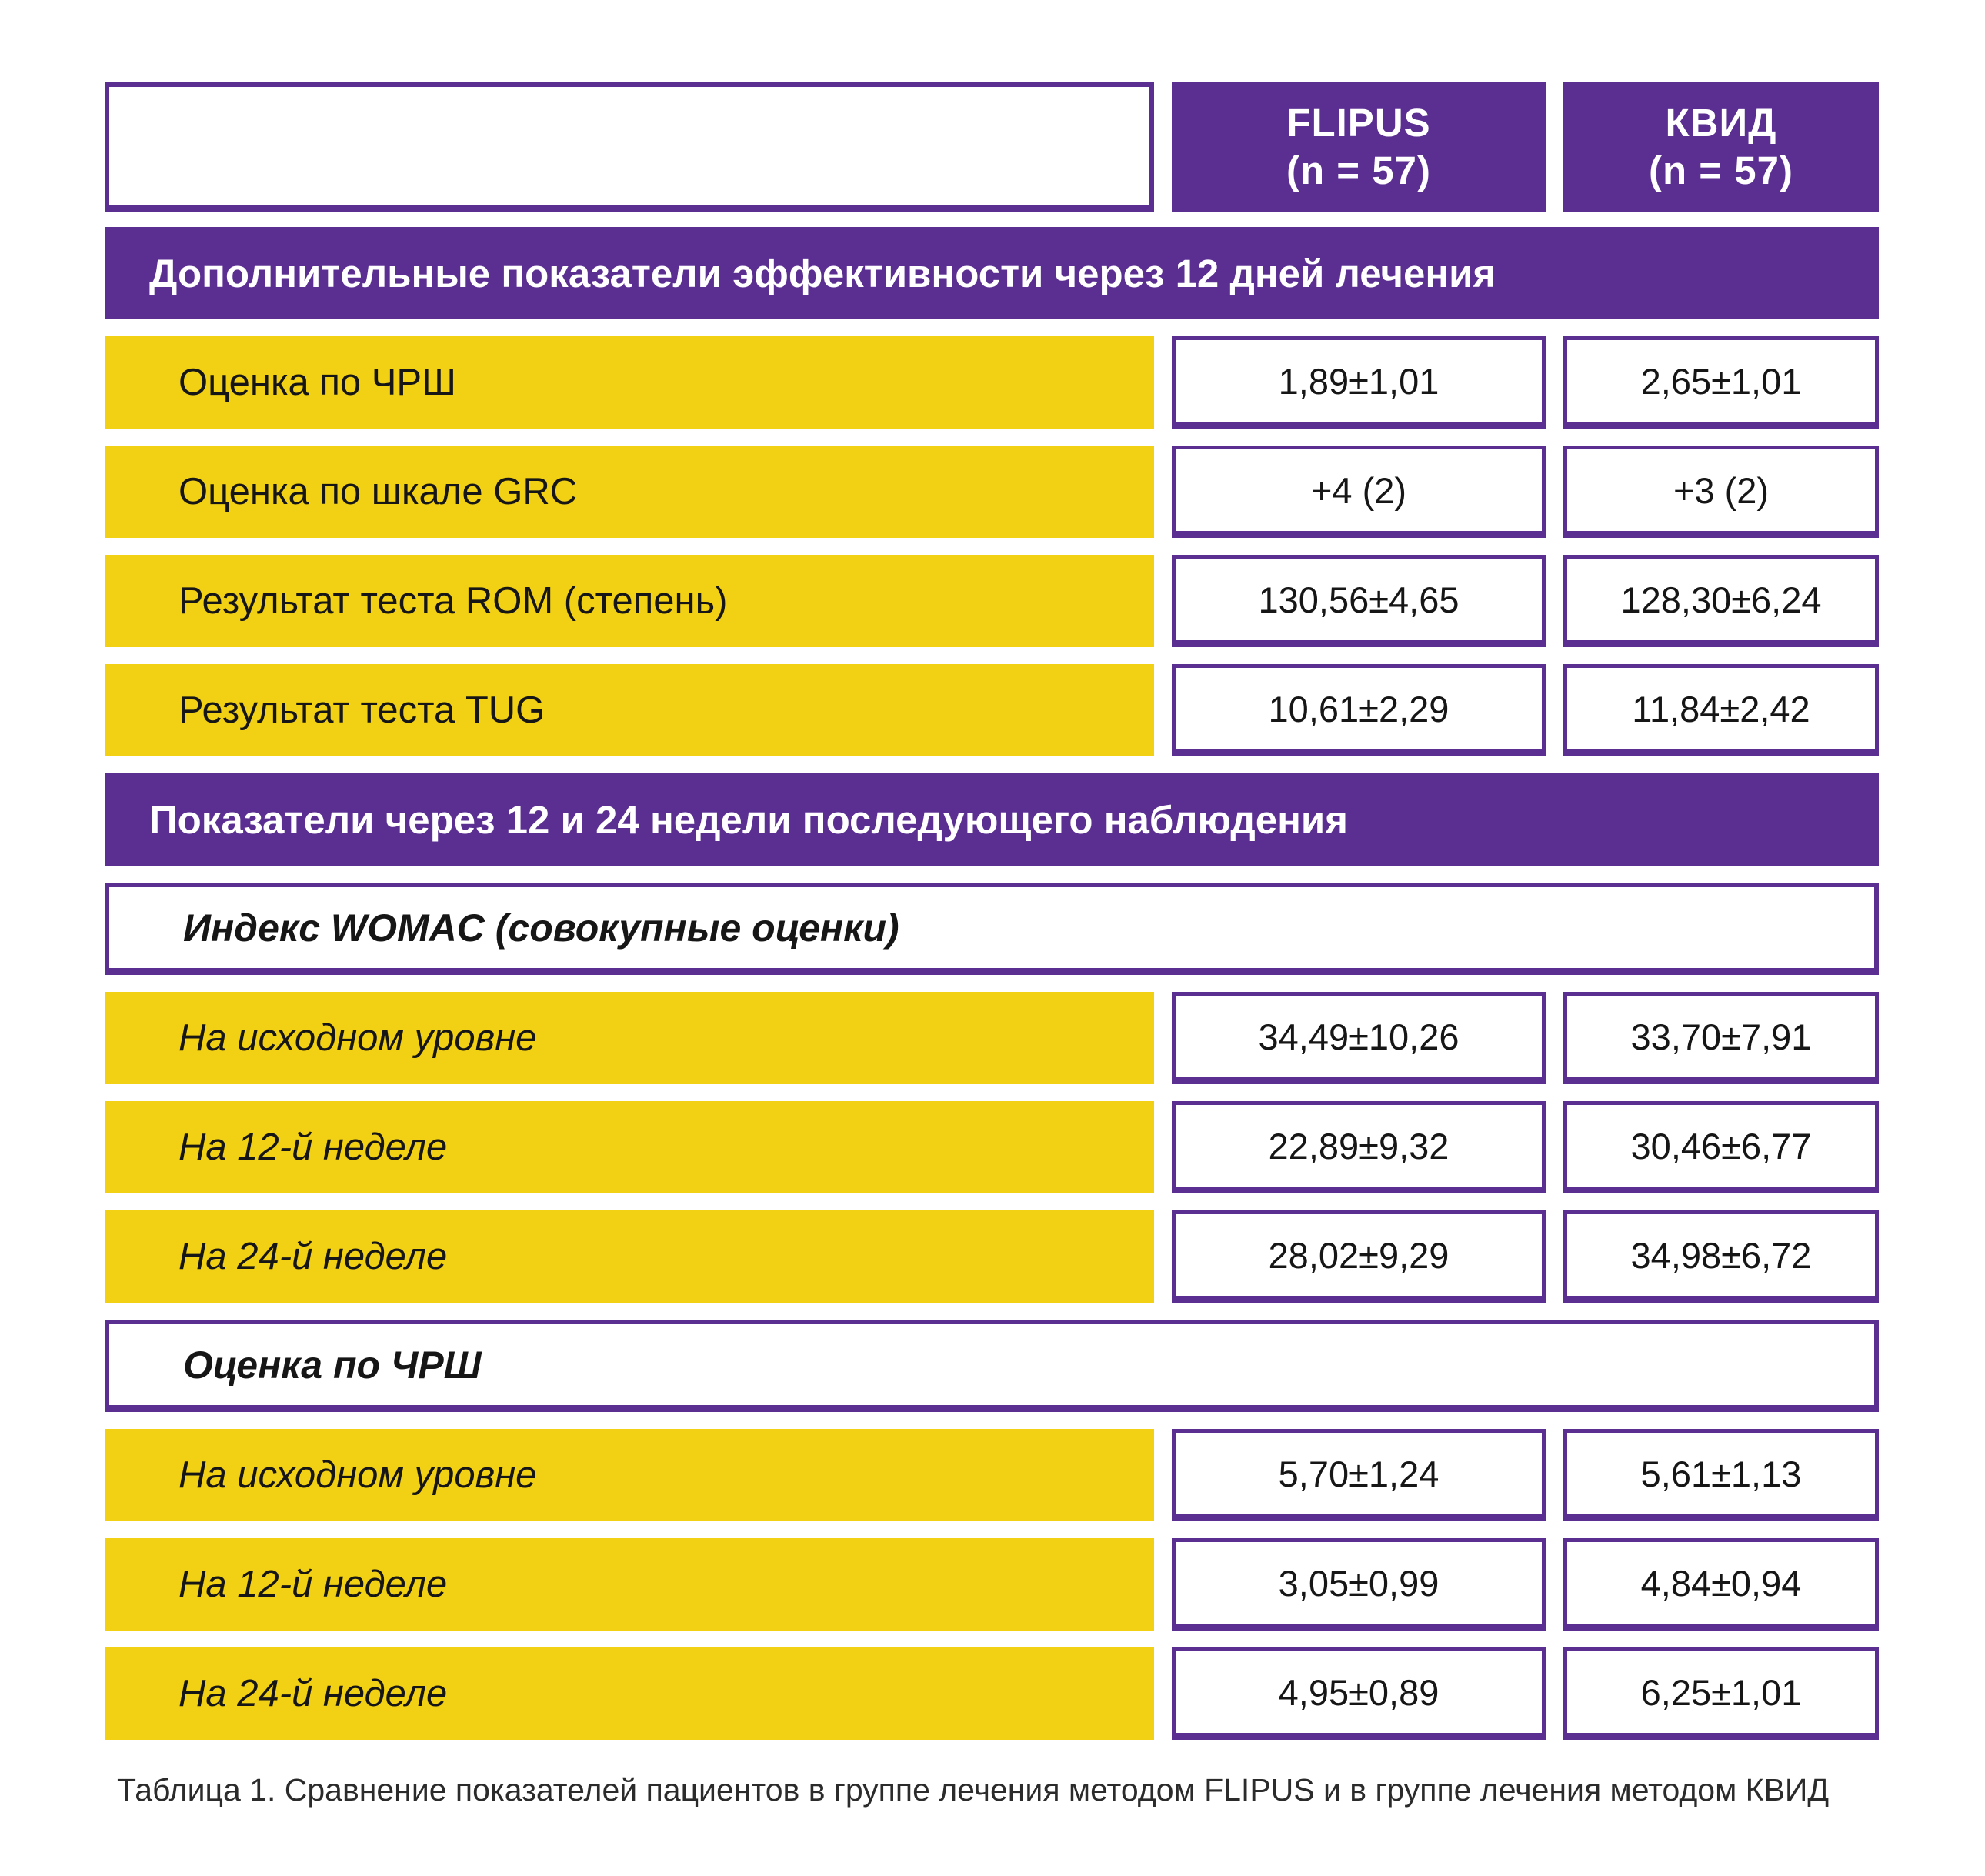 This screenshot has width=1985, height=1876. I want to click on kvid-value: 33,70±7,91, so click(1721, 1038).